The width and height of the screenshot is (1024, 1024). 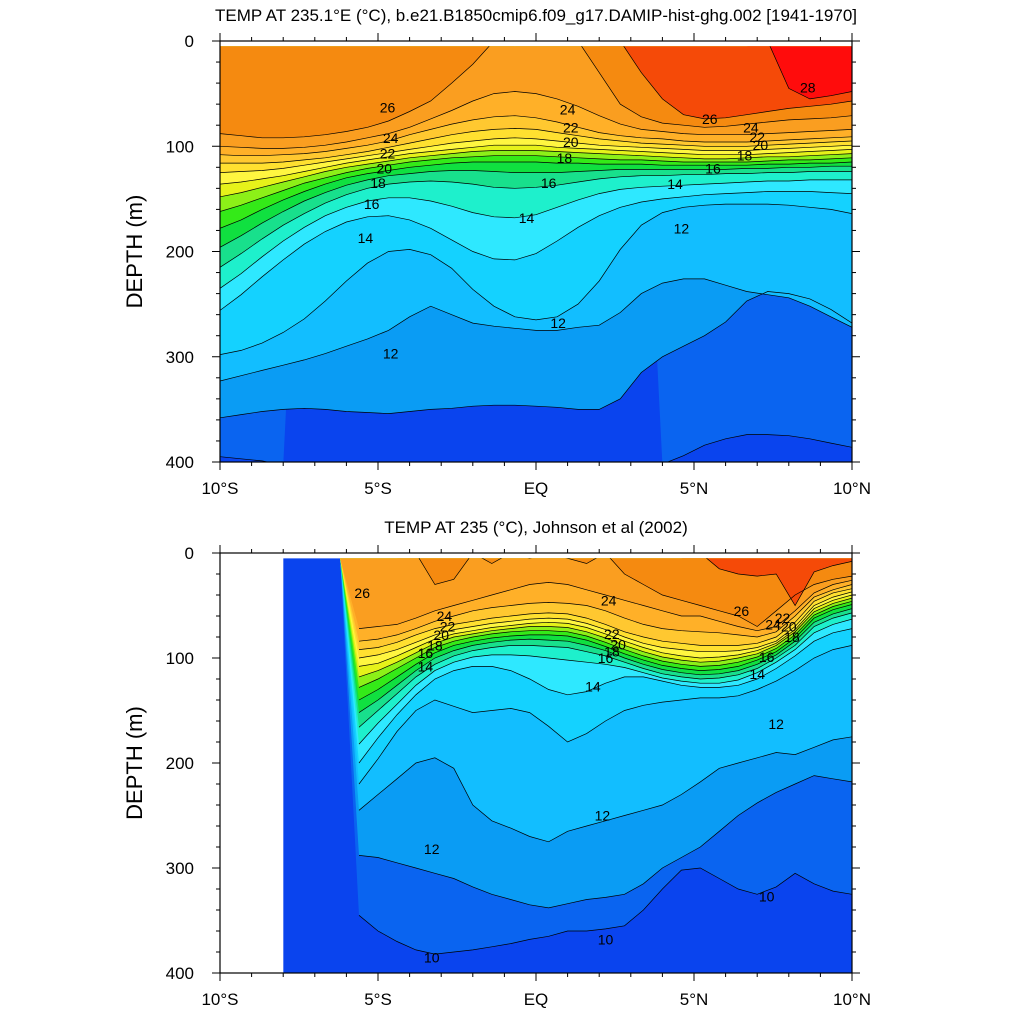 I want to click on y-axis-label: DEPTH (m), so click(x=134, y=252).